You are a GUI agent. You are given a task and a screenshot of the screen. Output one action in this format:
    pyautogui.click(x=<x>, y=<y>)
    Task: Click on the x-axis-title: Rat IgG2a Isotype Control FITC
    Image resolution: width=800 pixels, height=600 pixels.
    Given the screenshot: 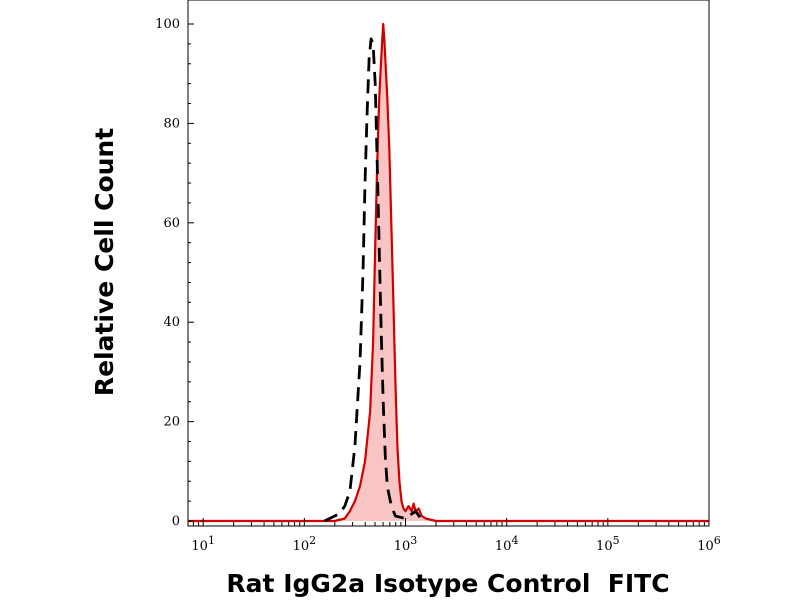 What is the action you would take?
    pyautogui.click(x=447, y=583)
    